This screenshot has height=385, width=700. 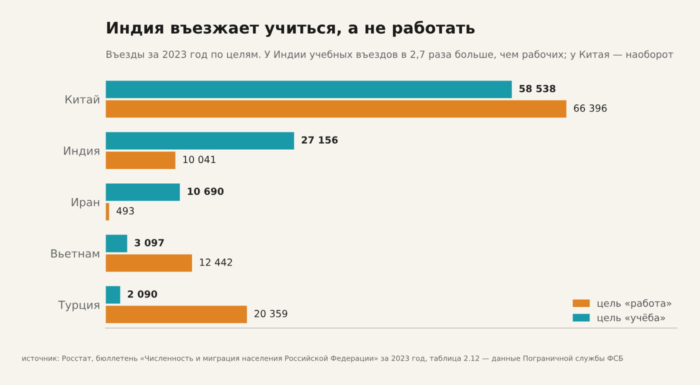 What do you see at coordinates (83, 99) in the screenshot?
I see `y-tick-label: Китай` at bounding box center [83, 99].